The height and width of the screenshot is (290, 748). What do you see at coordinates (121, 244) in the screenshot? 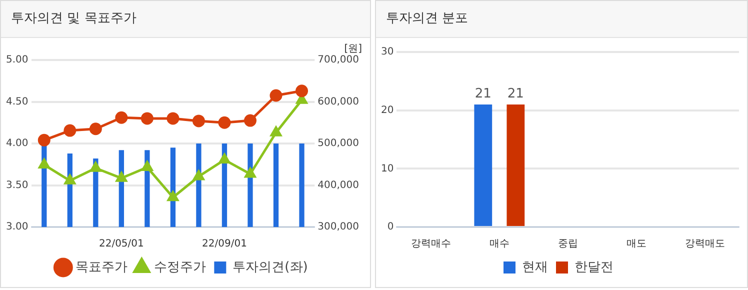
I see `x-tick-label: 22/05/01` at bounding box center [121, 244].